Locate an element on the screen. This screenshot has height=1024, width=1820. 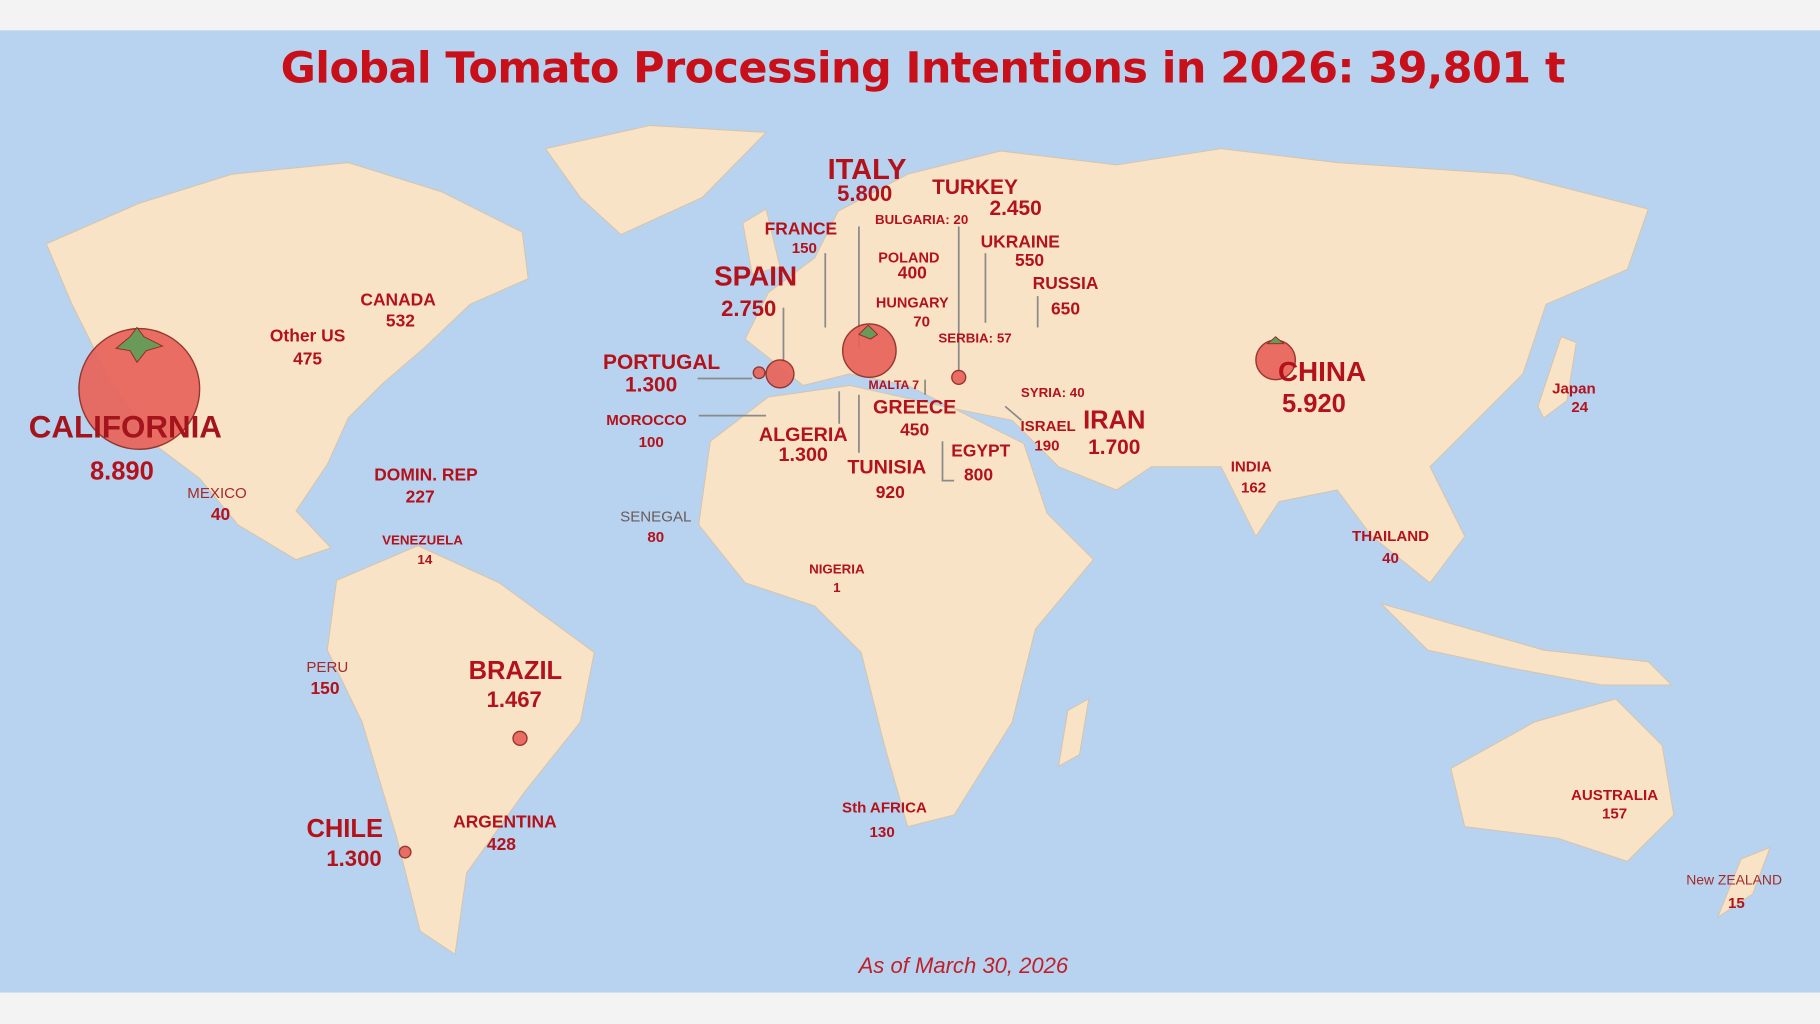
region-name: BRAZIL is located at coordinates (516, 671).